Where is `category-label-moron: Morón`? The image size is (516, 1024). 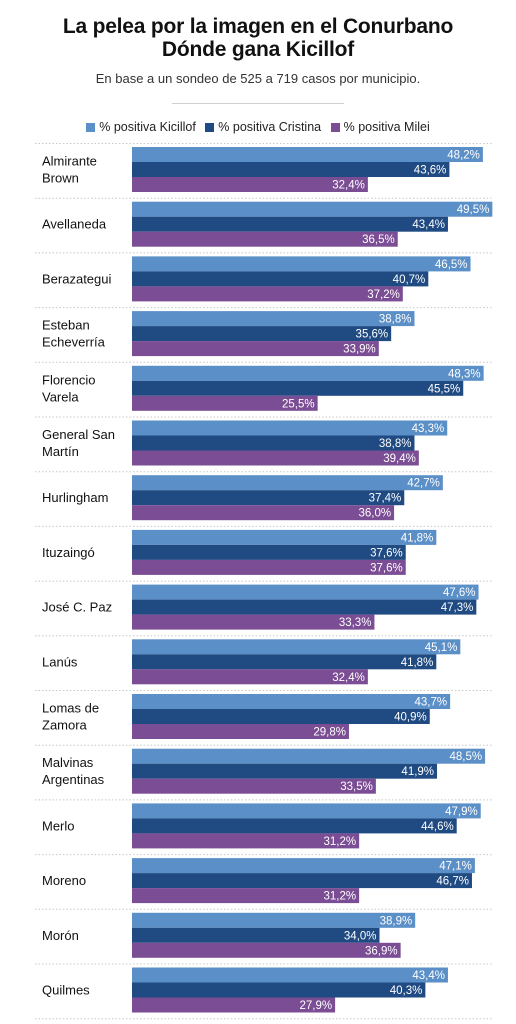
category-label-moron: Morón is located at coordinates (60, 935).